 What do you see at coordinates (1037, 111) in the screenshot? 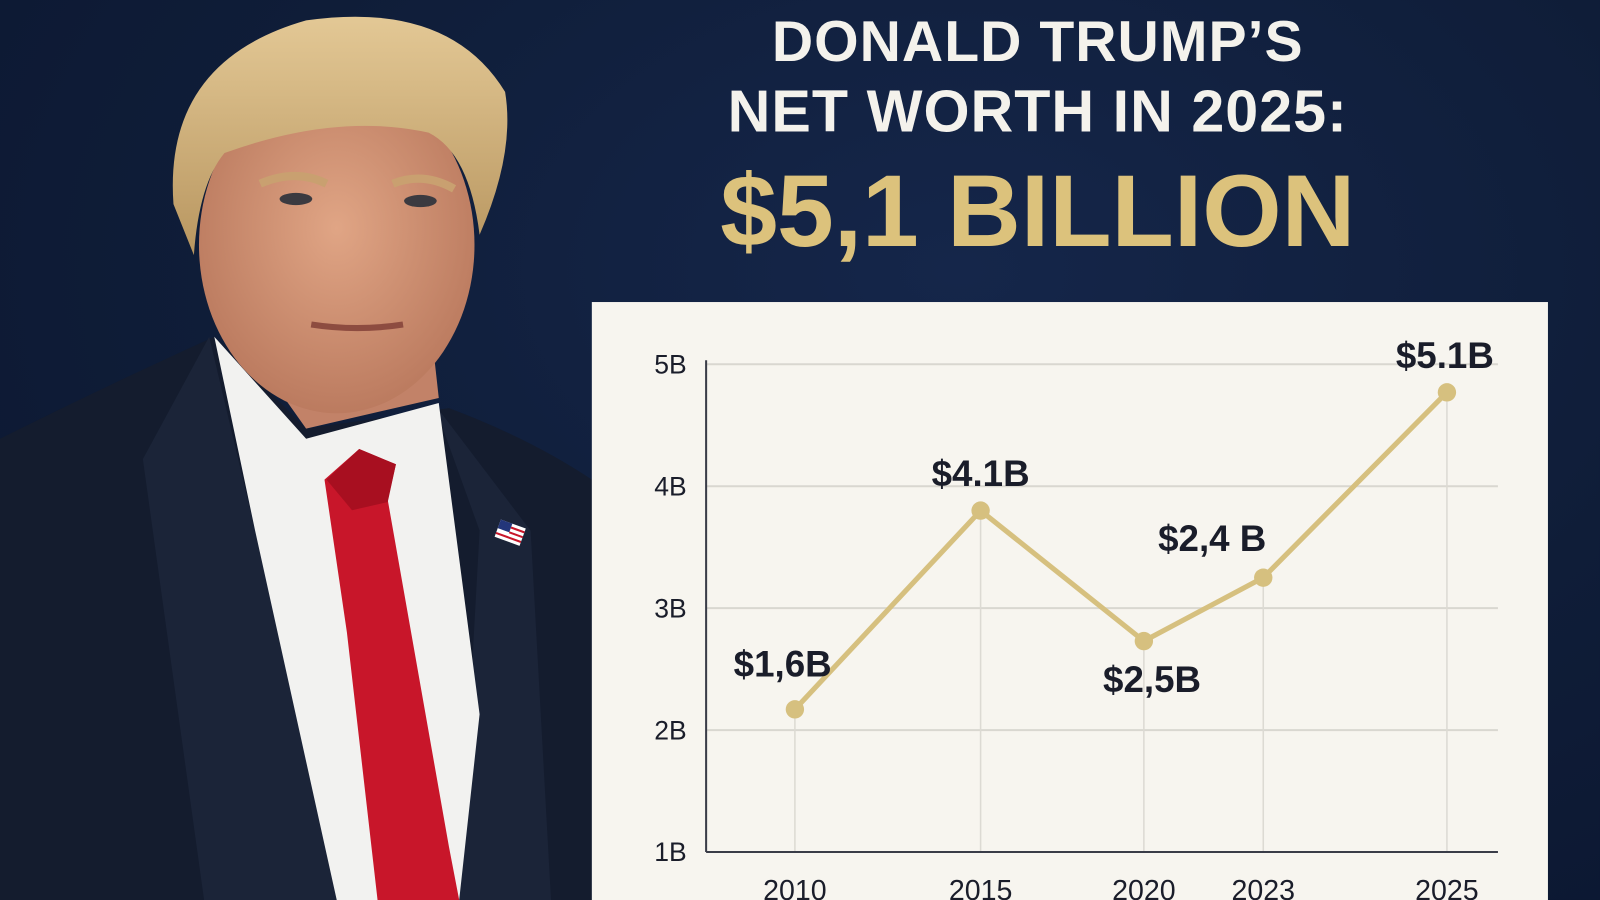
I see `title-line-2: NET WORTH IN 2025:` at bounding box center [1037, 111].